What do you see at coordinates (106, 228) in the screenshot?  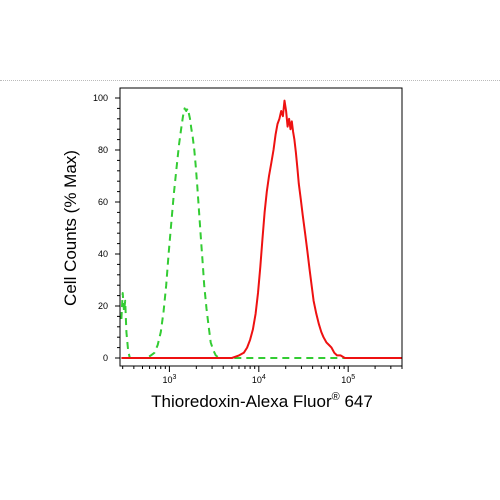 I see `y-axis: 0 20 40 60 80 100` at bounding box center [106, 228].